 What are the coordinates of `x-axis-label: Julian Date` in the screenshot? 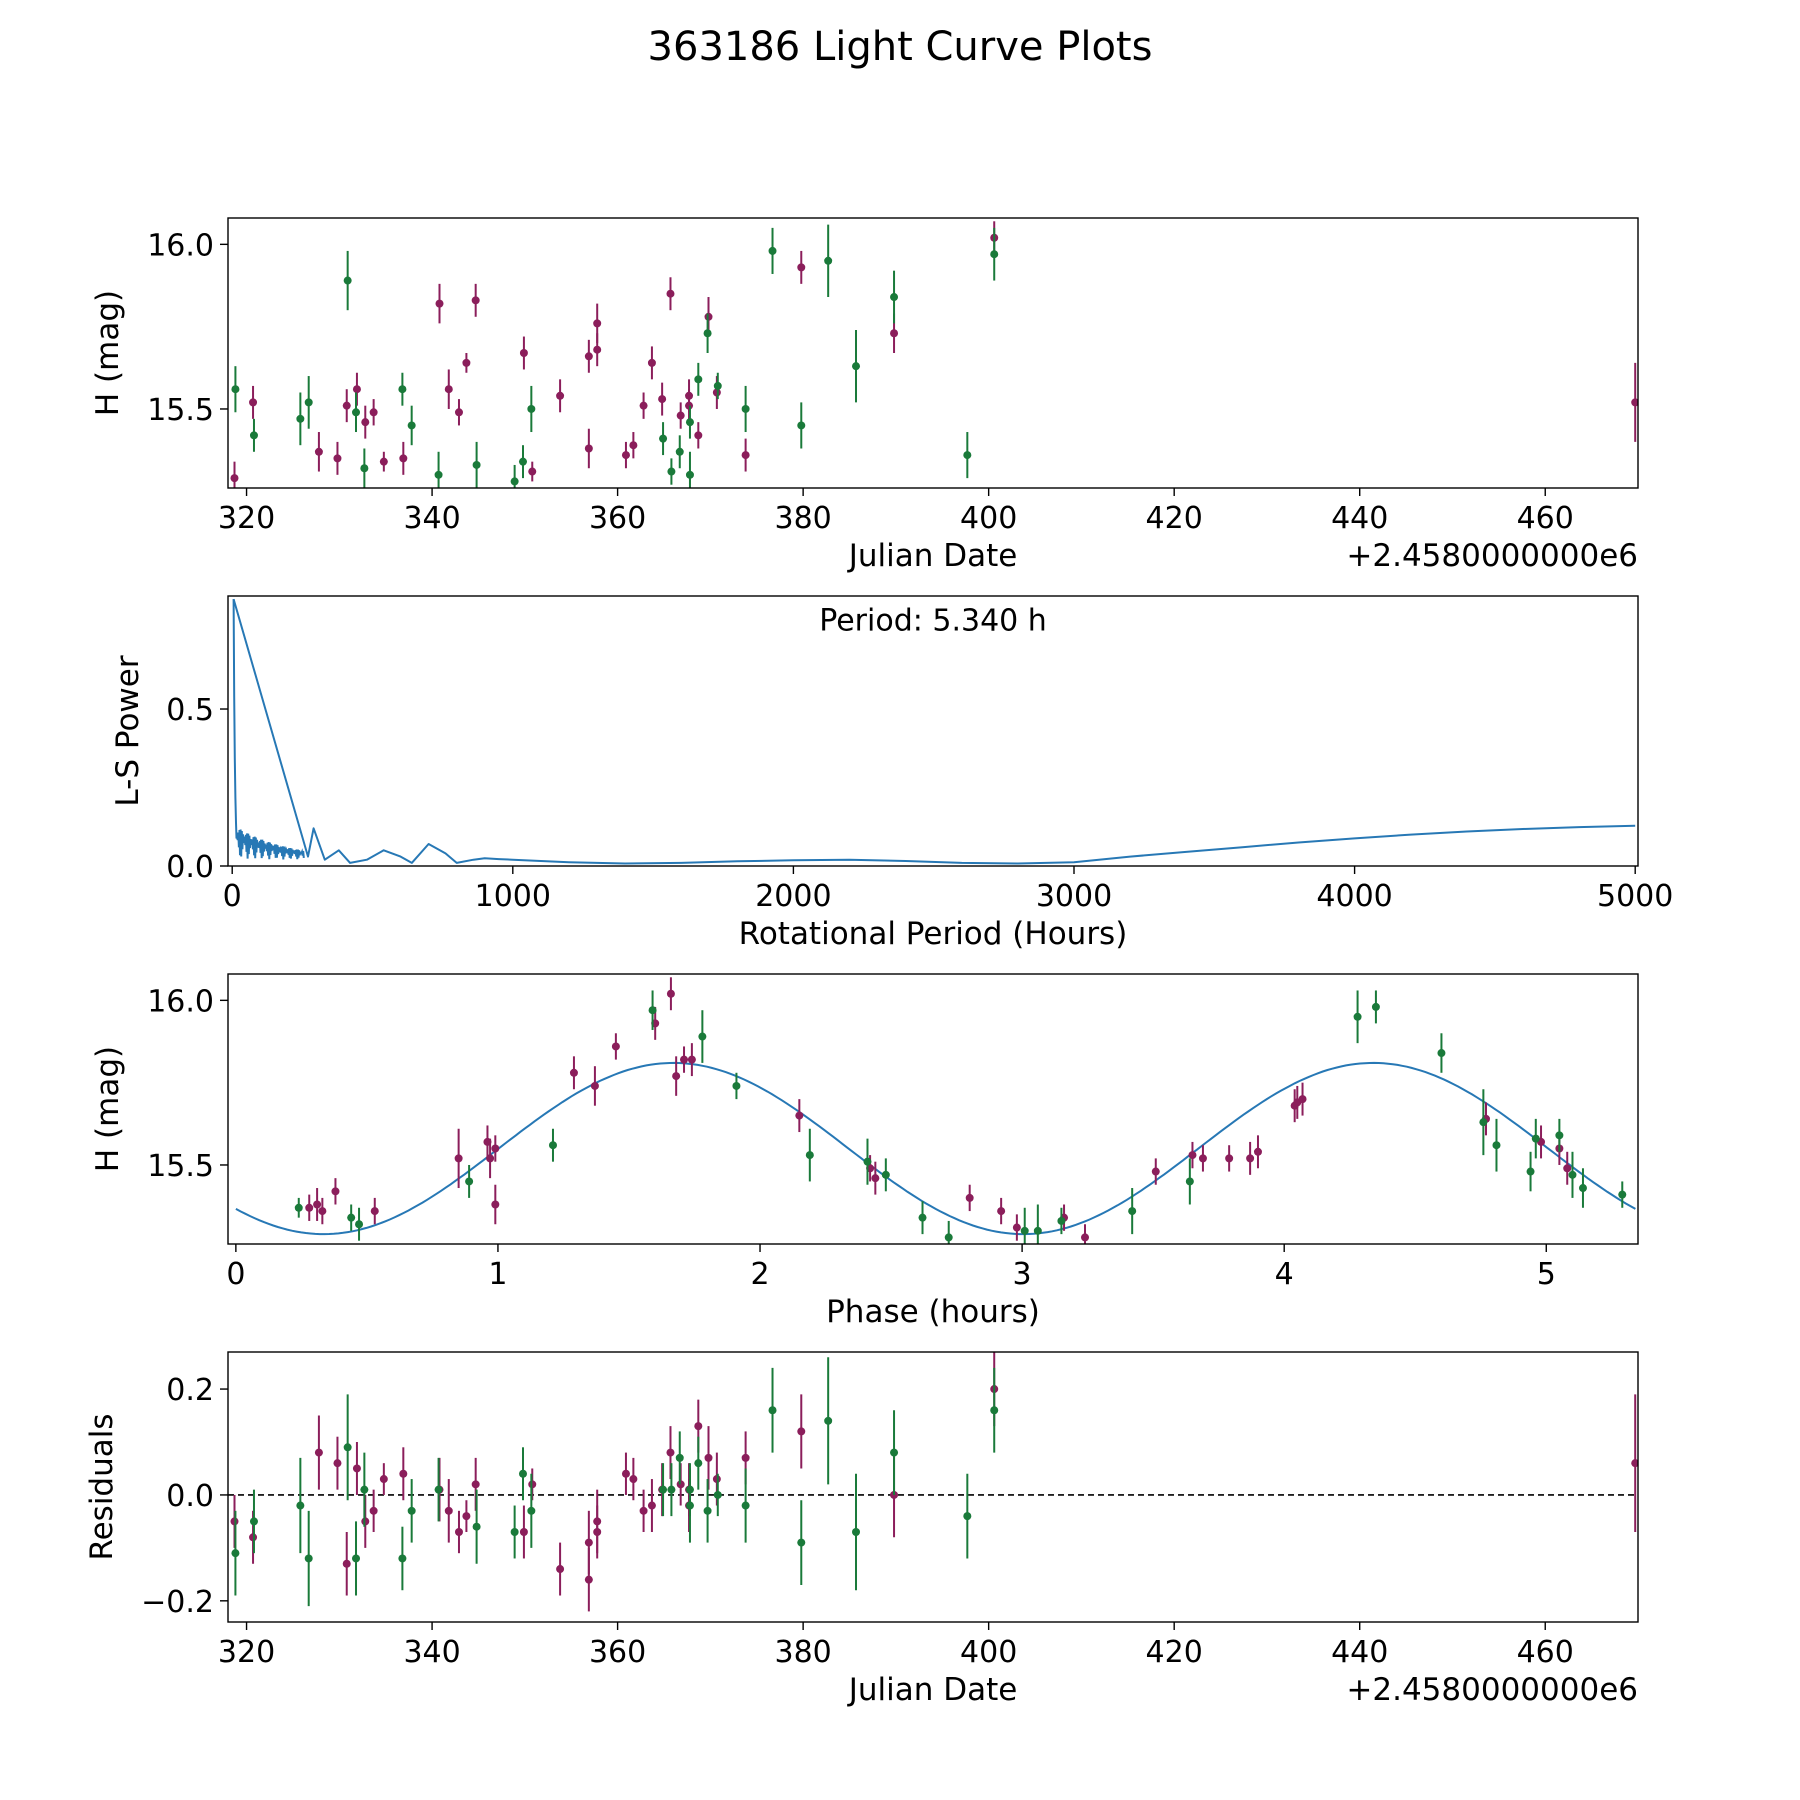 It's located at (932, 556).